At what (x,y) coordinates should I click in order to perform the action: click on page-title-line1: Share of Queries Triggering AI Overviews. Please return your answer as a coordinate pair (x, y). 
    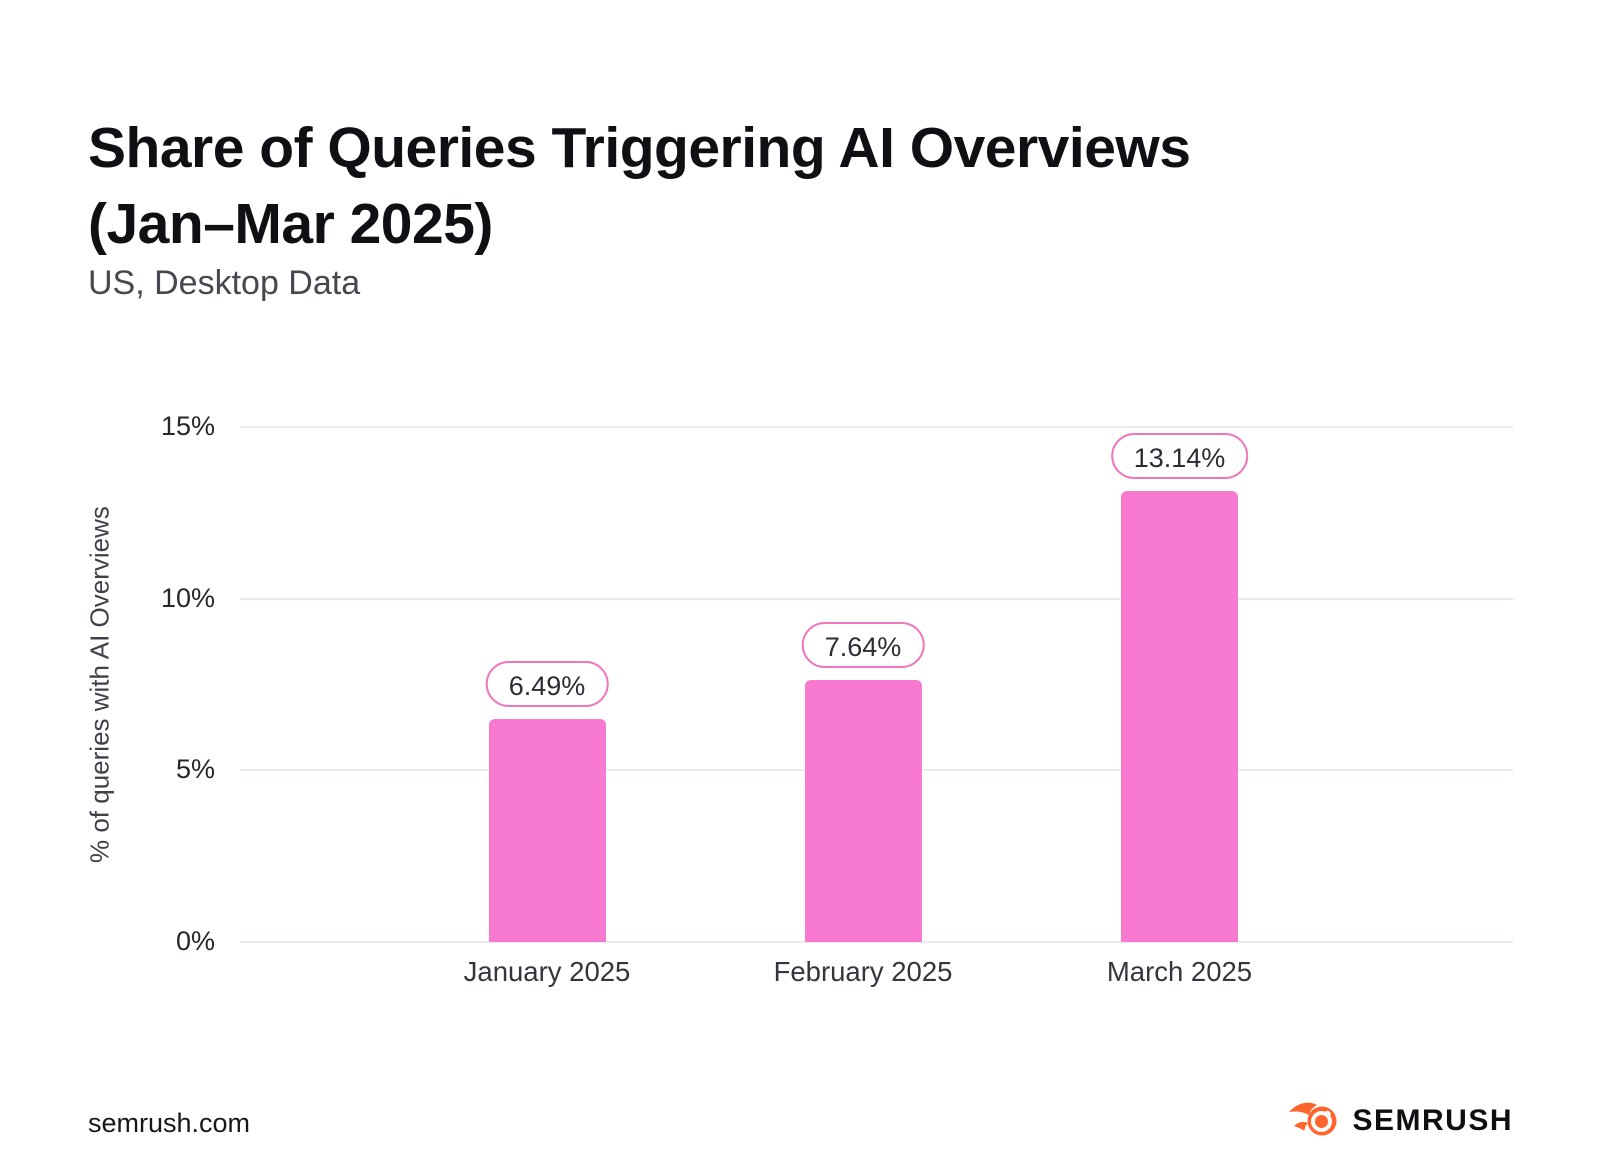
    Looking at the image, I should click on (639, 148).